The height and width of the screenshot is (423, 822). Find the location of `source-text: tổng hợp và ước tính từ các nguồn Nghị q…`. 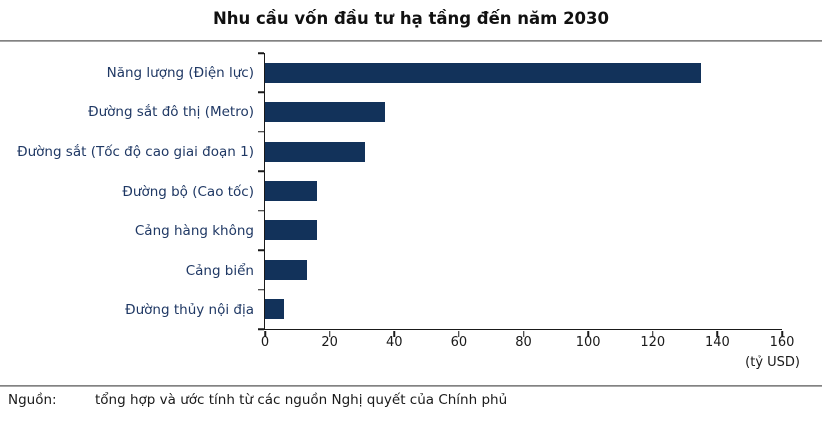

source-text: tổng hợp và ước tính từ các nguồn Nghị q… is located at coordinates (301, 400).